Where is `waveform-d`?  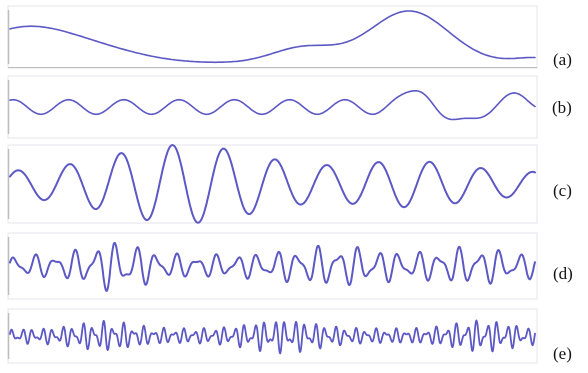
waveform-d is located at coordinates (272, 266).